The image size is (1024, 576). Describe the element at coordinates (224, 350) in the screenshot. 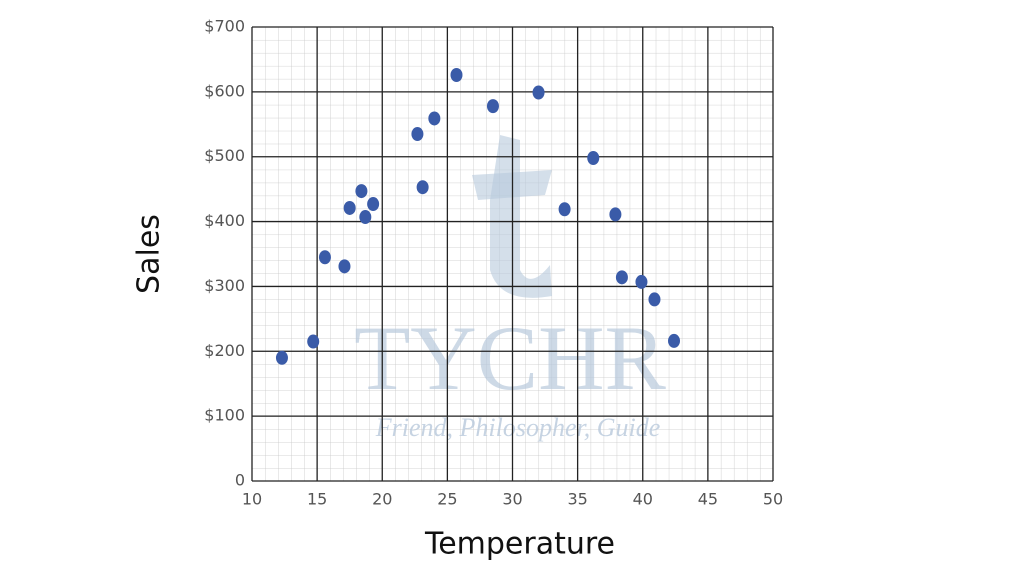

I see `y-tick-label: $200` at that location.